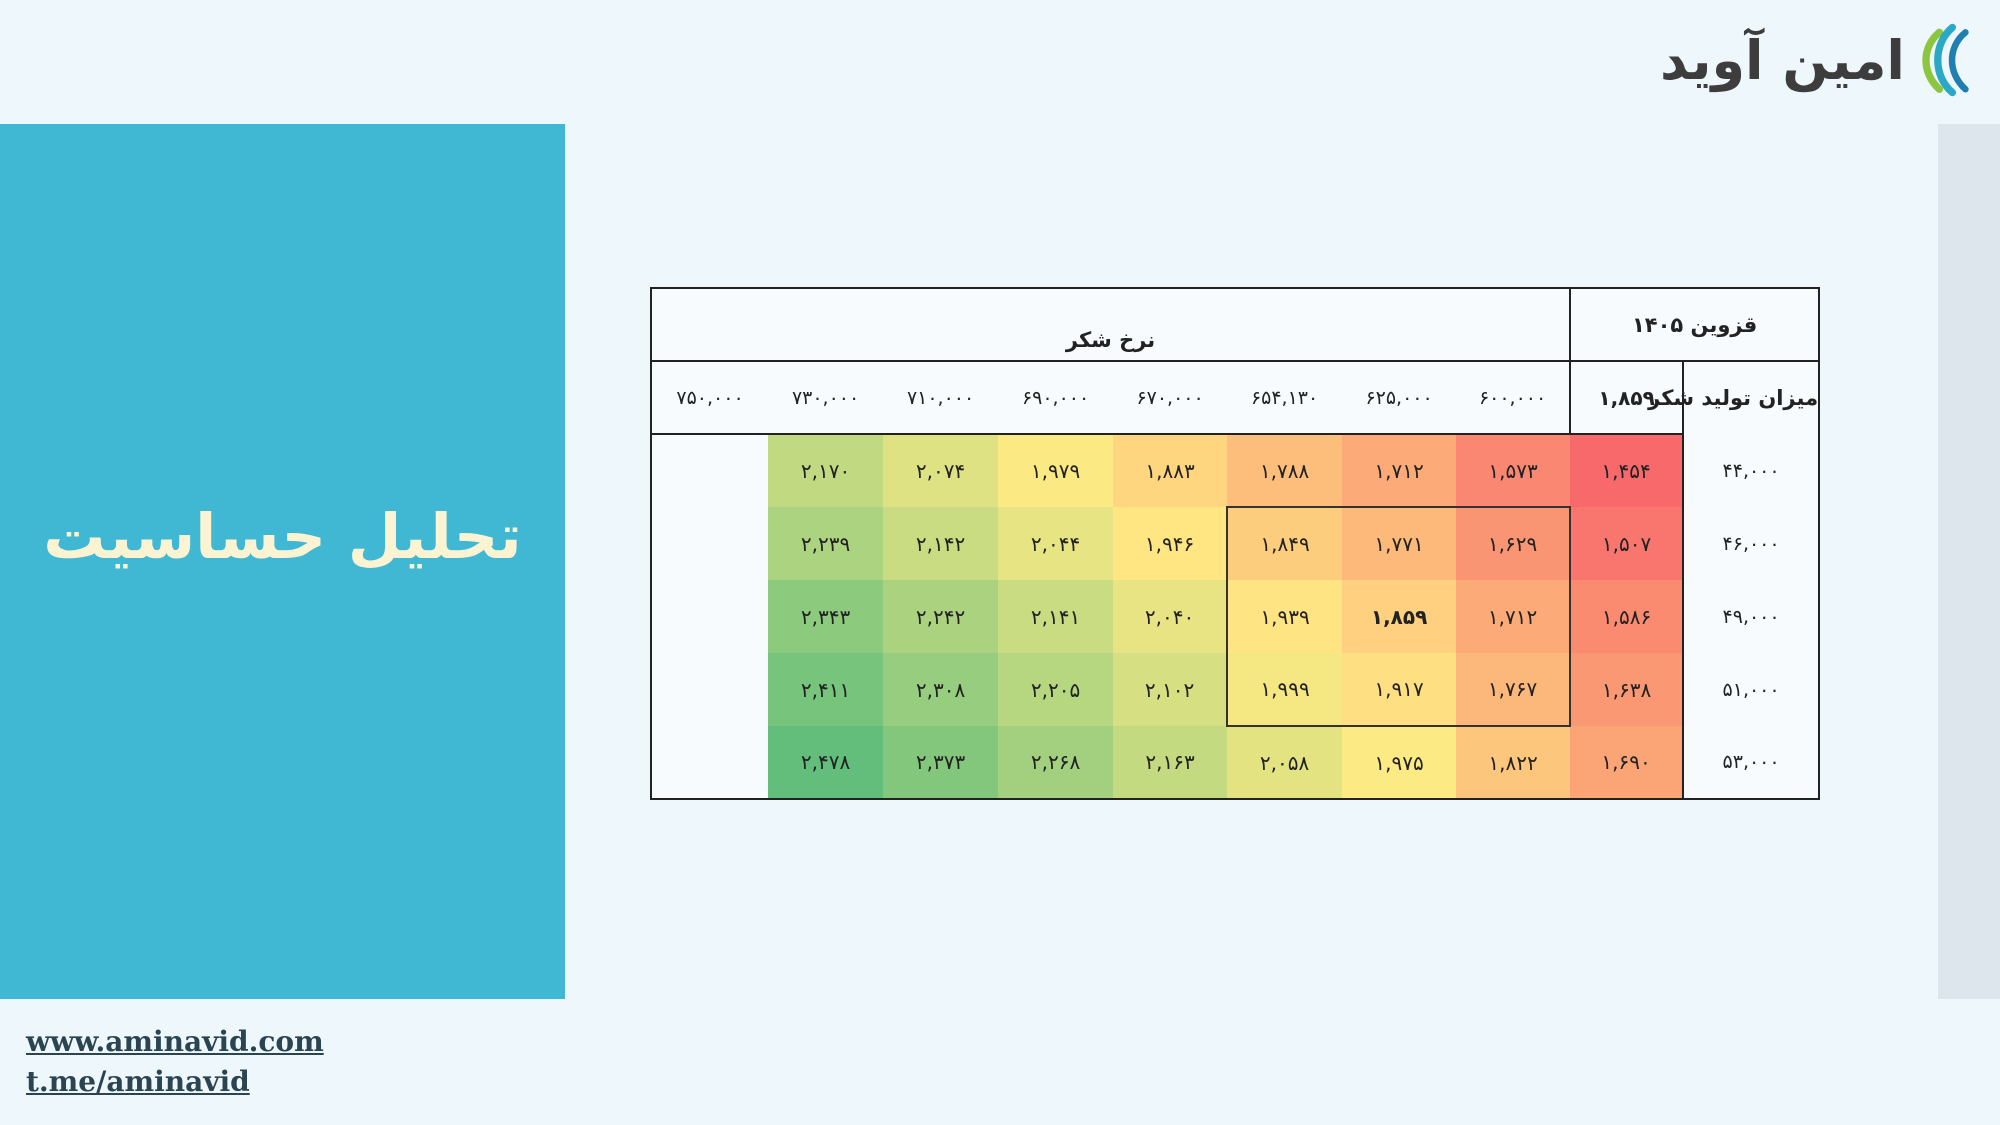  Describe the element at coordinates (175, 1041) in the screenshot. I see `website-link: www.aminavid.com` at that location.